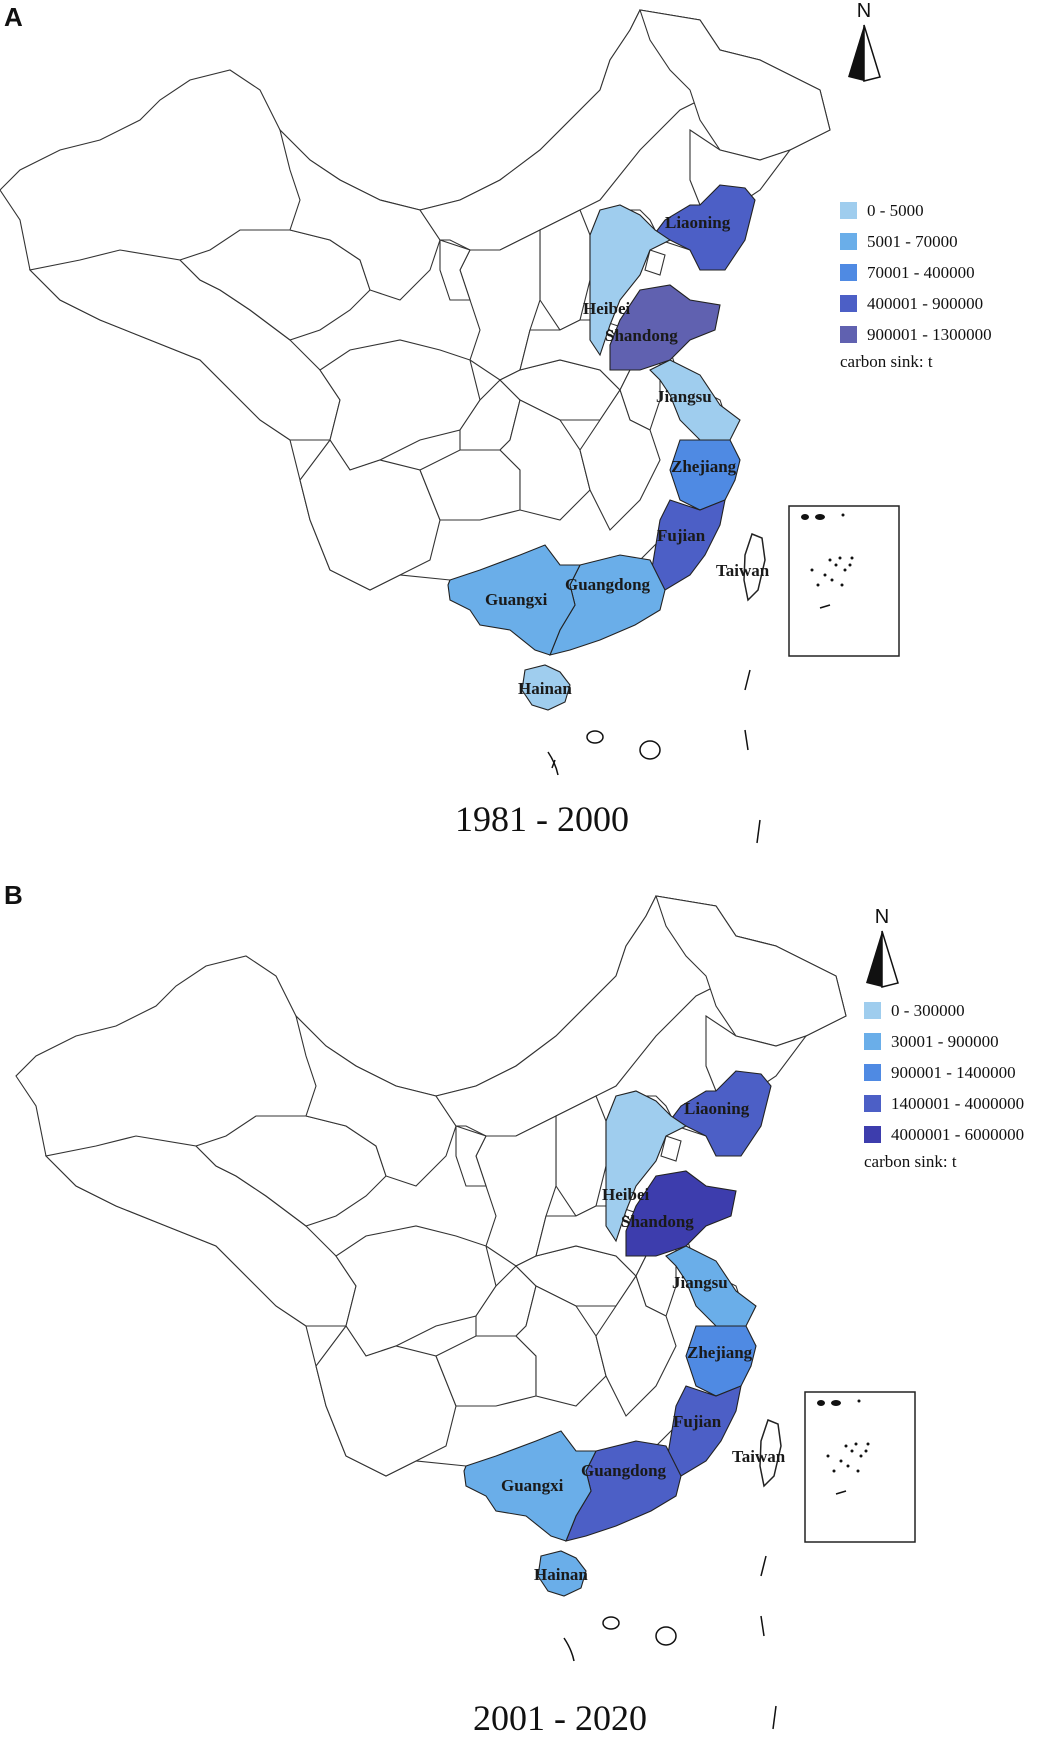 The image size is (1063, 1755). I want to click on legend-item: 0 - 5000, so click(916, 210).